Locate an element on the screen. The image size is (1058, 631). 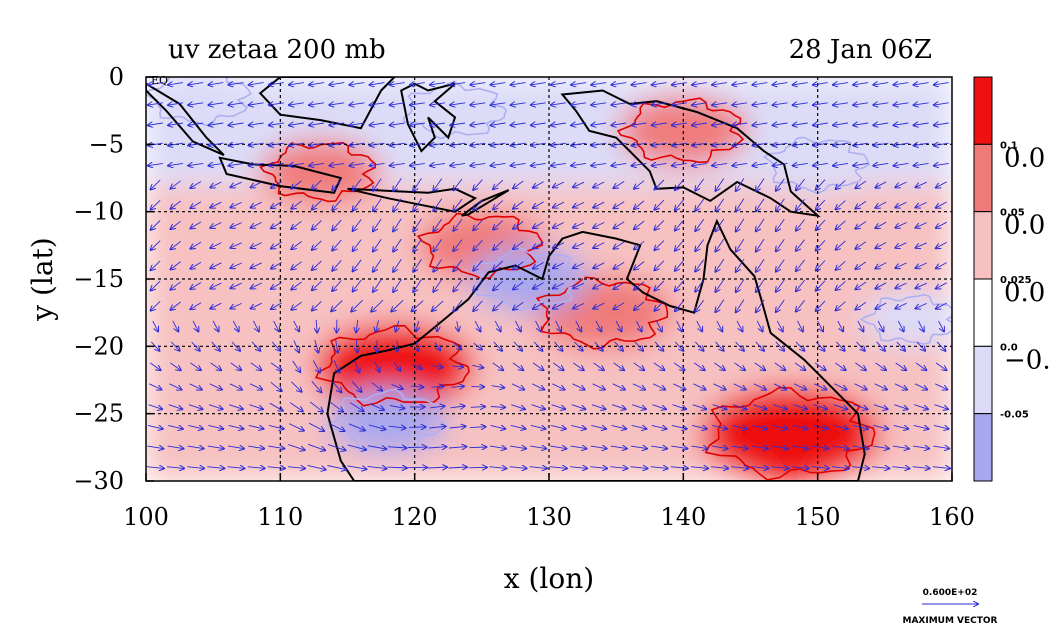
x-axis-label: x (lon) is located at coordinates (549, 578).